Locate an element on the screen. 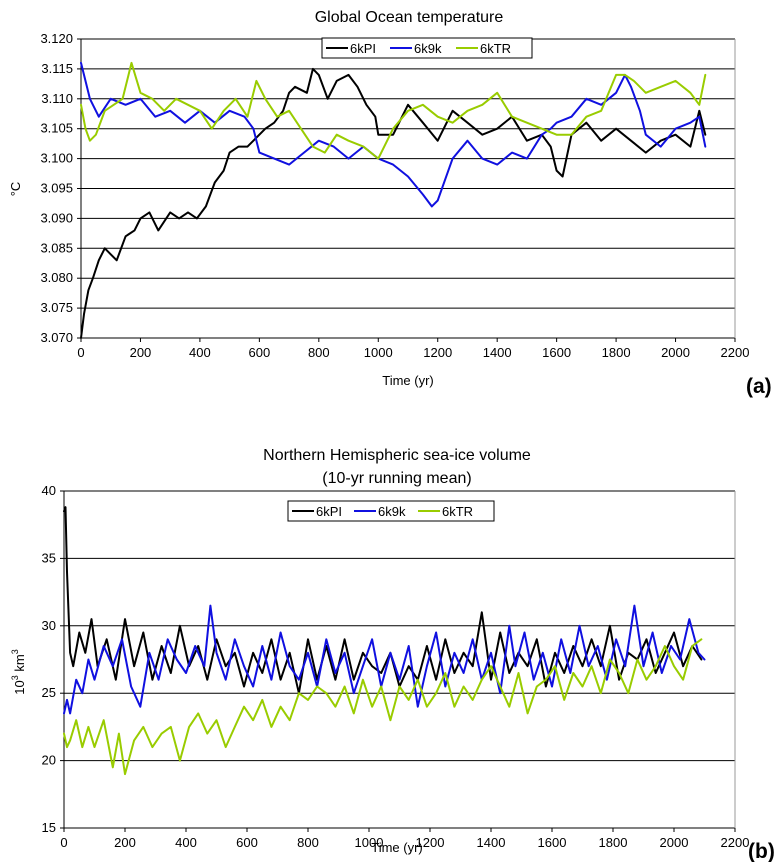  y-tick-label-3.105: 3.105 is located at coordinates (56, 128).